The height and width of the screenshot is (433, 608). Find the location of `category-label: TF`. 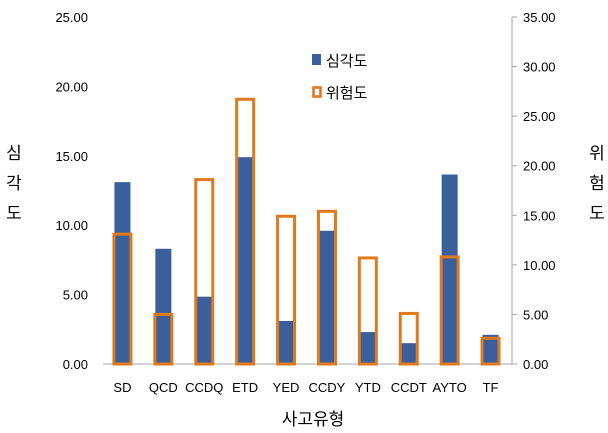

category-label: TF is located at coordinates (491, 387).